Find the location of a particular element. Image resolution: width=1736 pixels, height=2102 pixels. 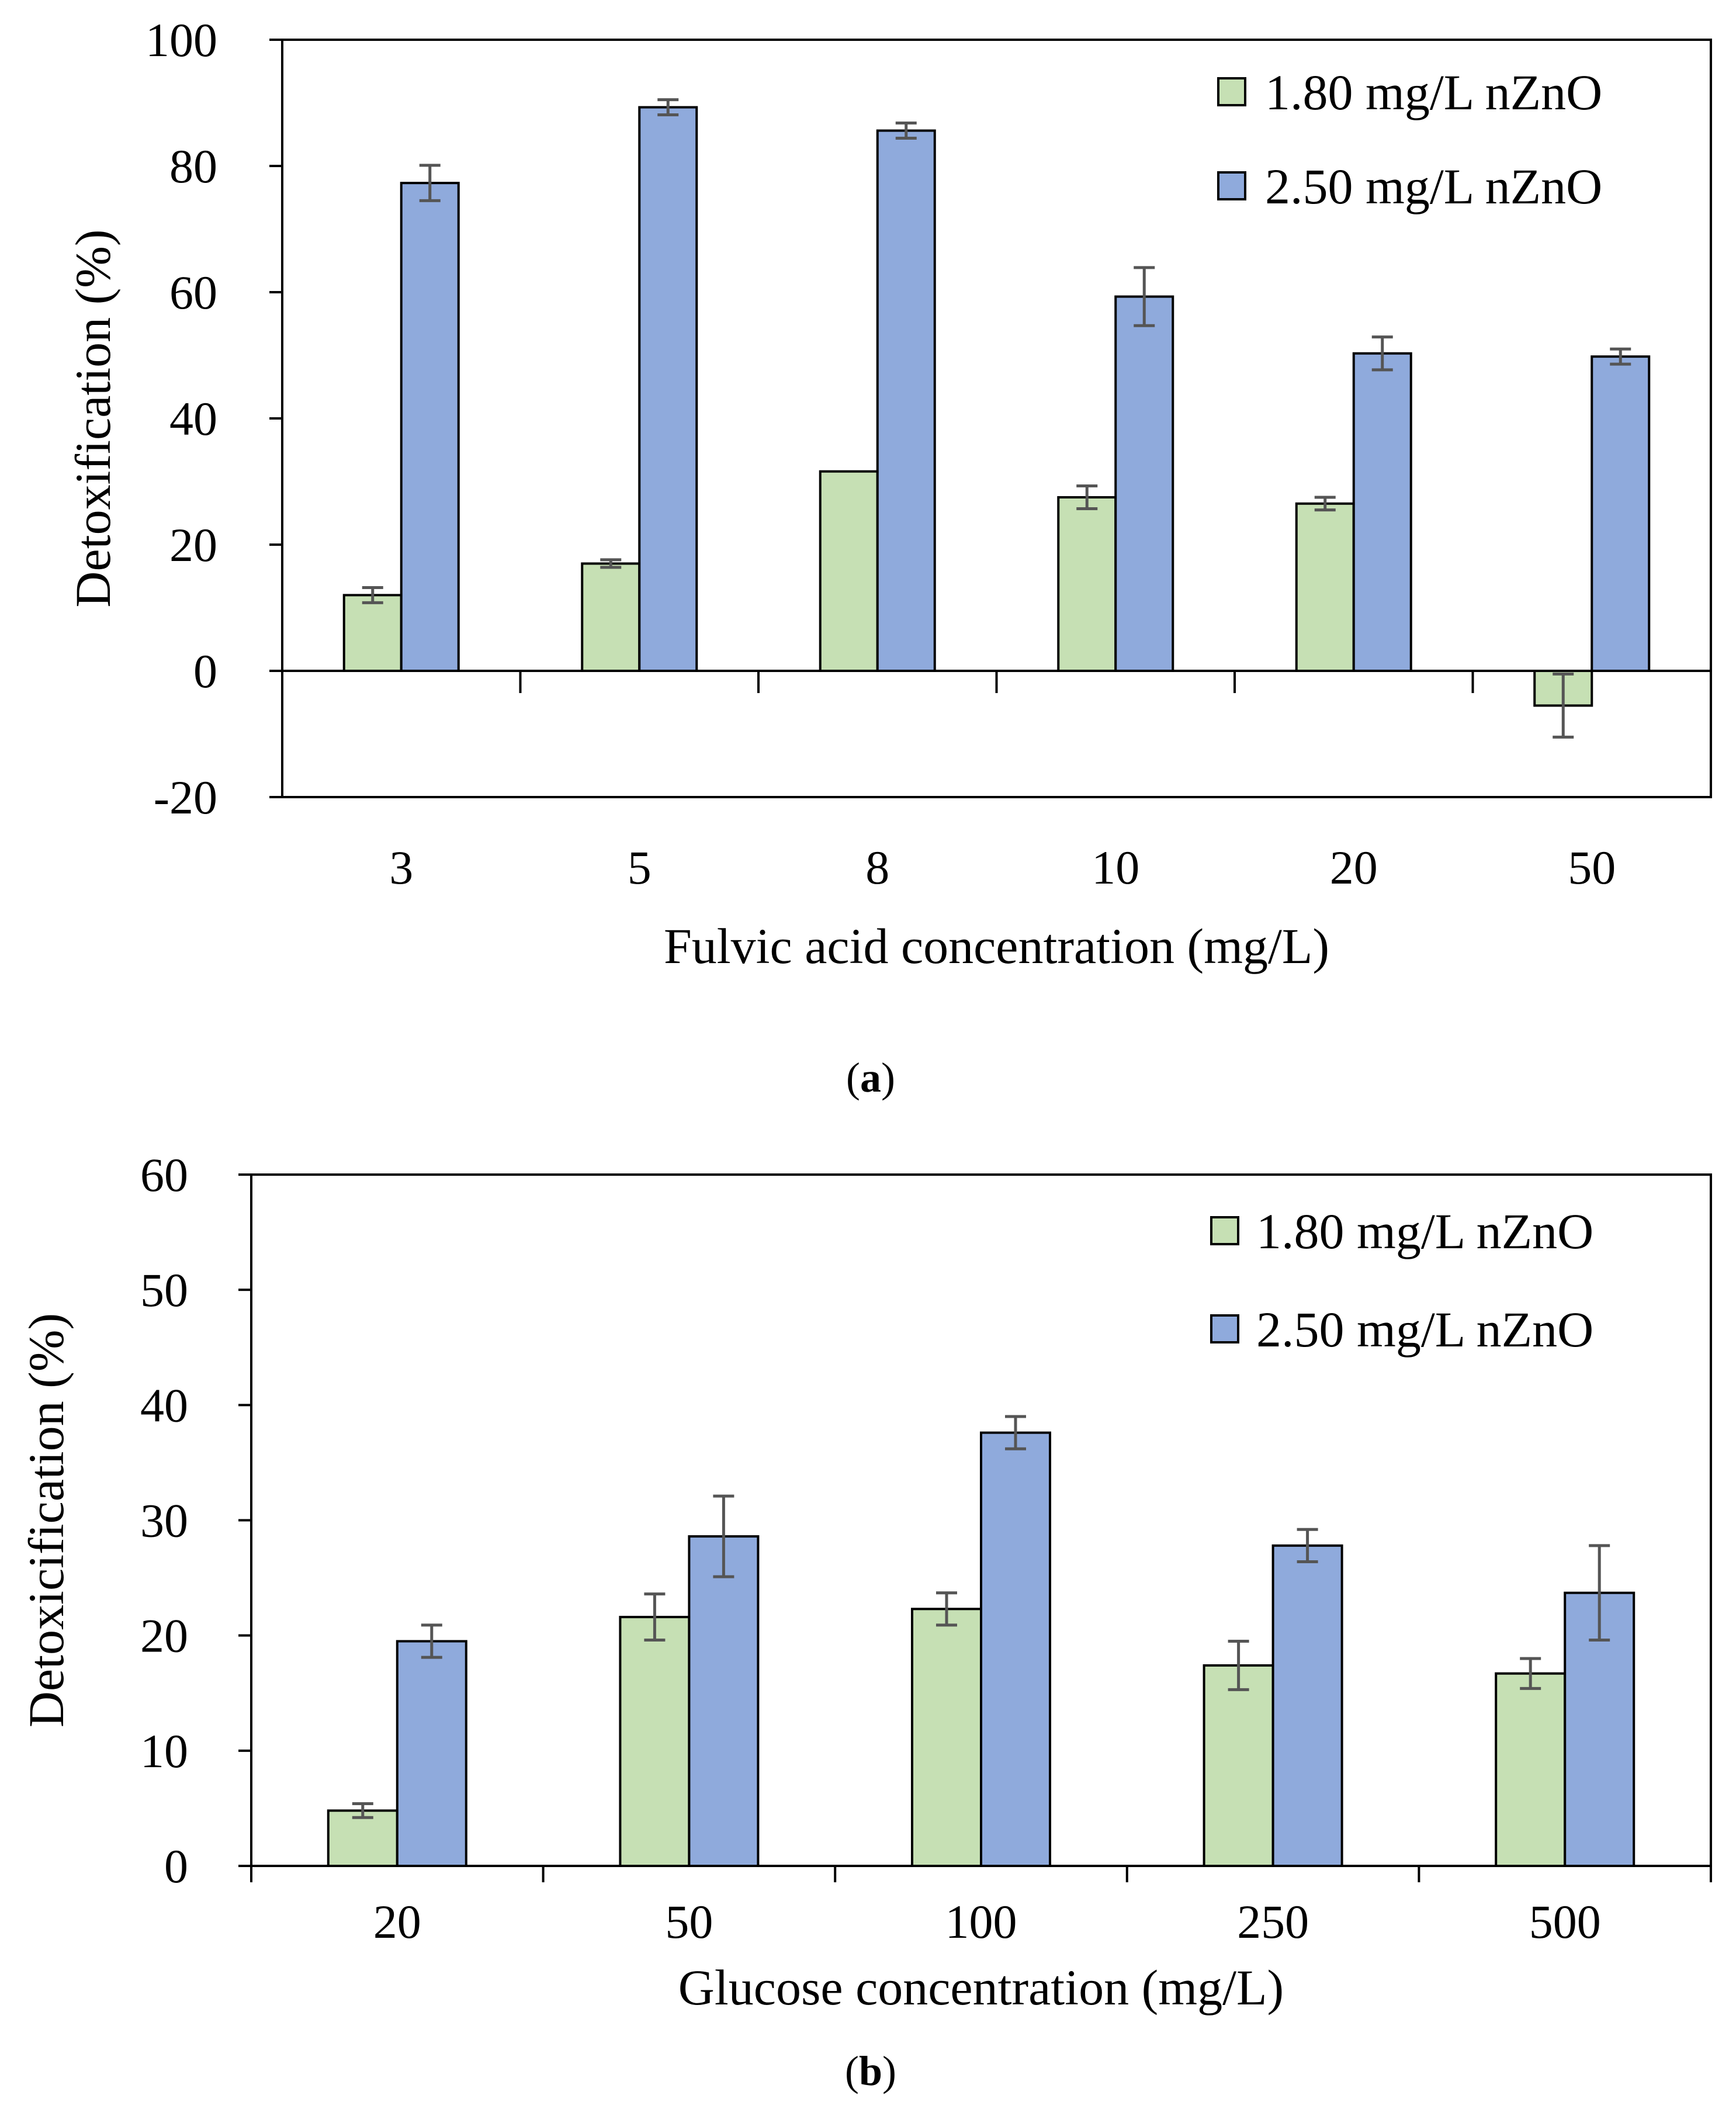

x-tick-label: 100 is located at coordinates (981, 1922).